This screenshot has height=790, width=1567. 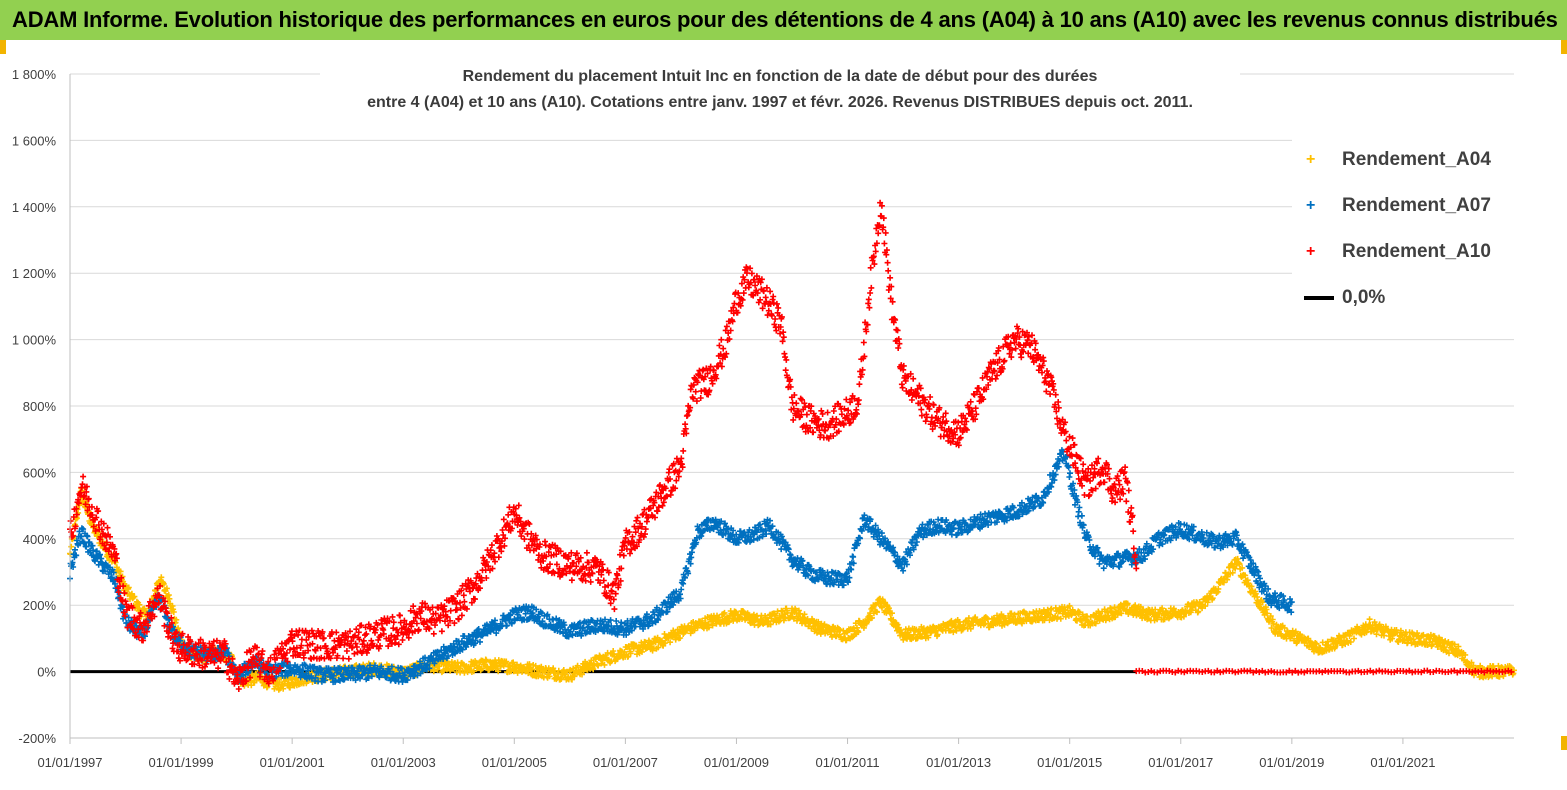 I want to click on legend-item-a10: + Rendement_A10, so click(x=1391, y=252).